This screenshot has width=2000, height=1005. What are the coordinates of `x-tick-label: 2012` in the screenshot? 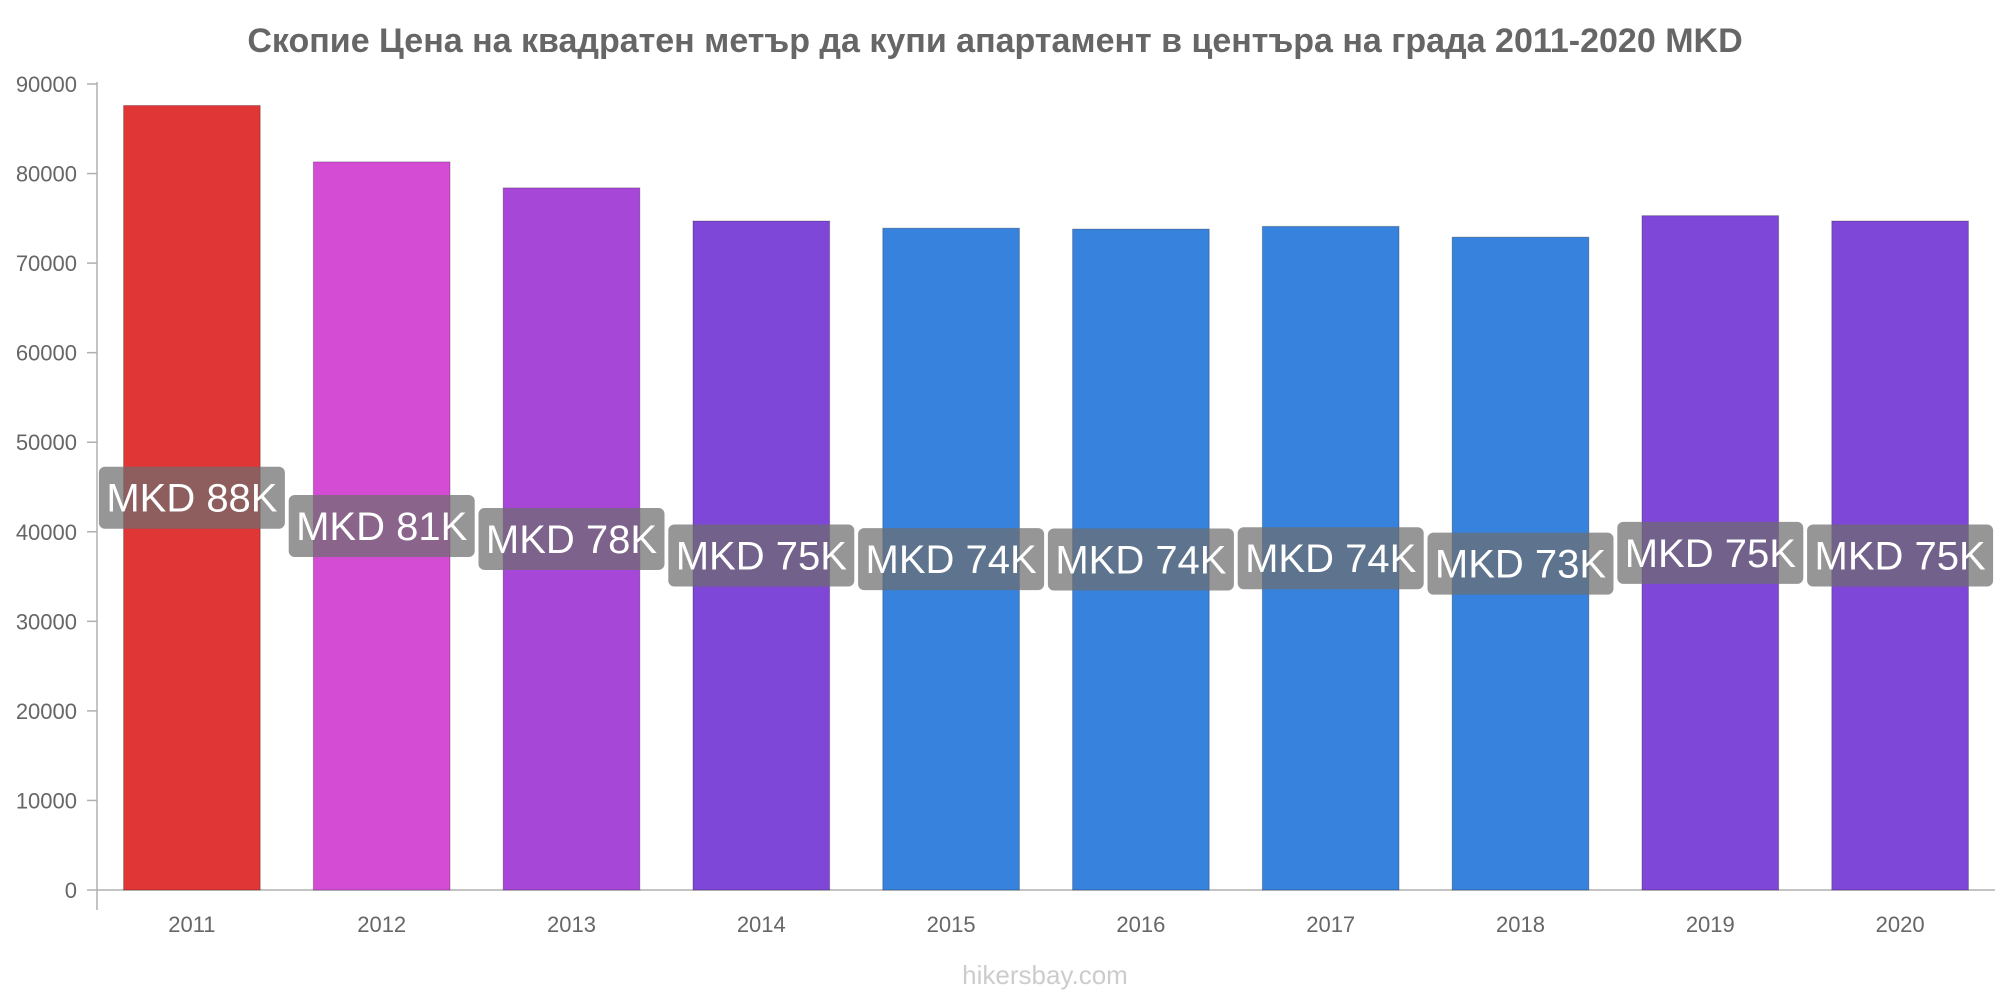 It's located at (381, 924).